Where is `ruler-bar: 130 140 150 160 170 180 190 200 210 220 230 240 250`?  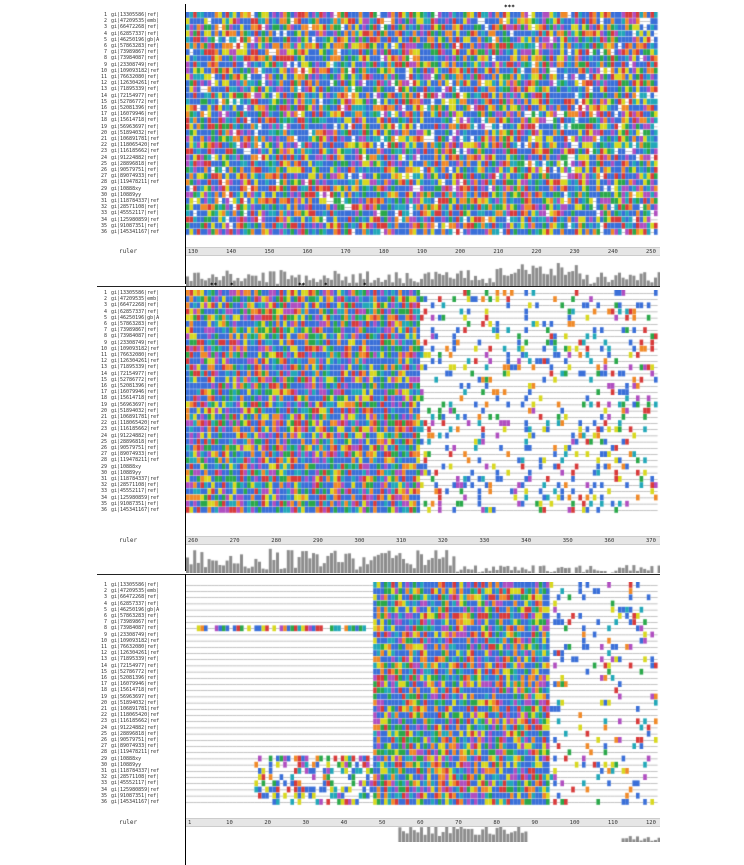
ruler-bar: 130 140 150 160 170 180 190 200 210 220 230 240 250 is located at coordinates (423, 251).